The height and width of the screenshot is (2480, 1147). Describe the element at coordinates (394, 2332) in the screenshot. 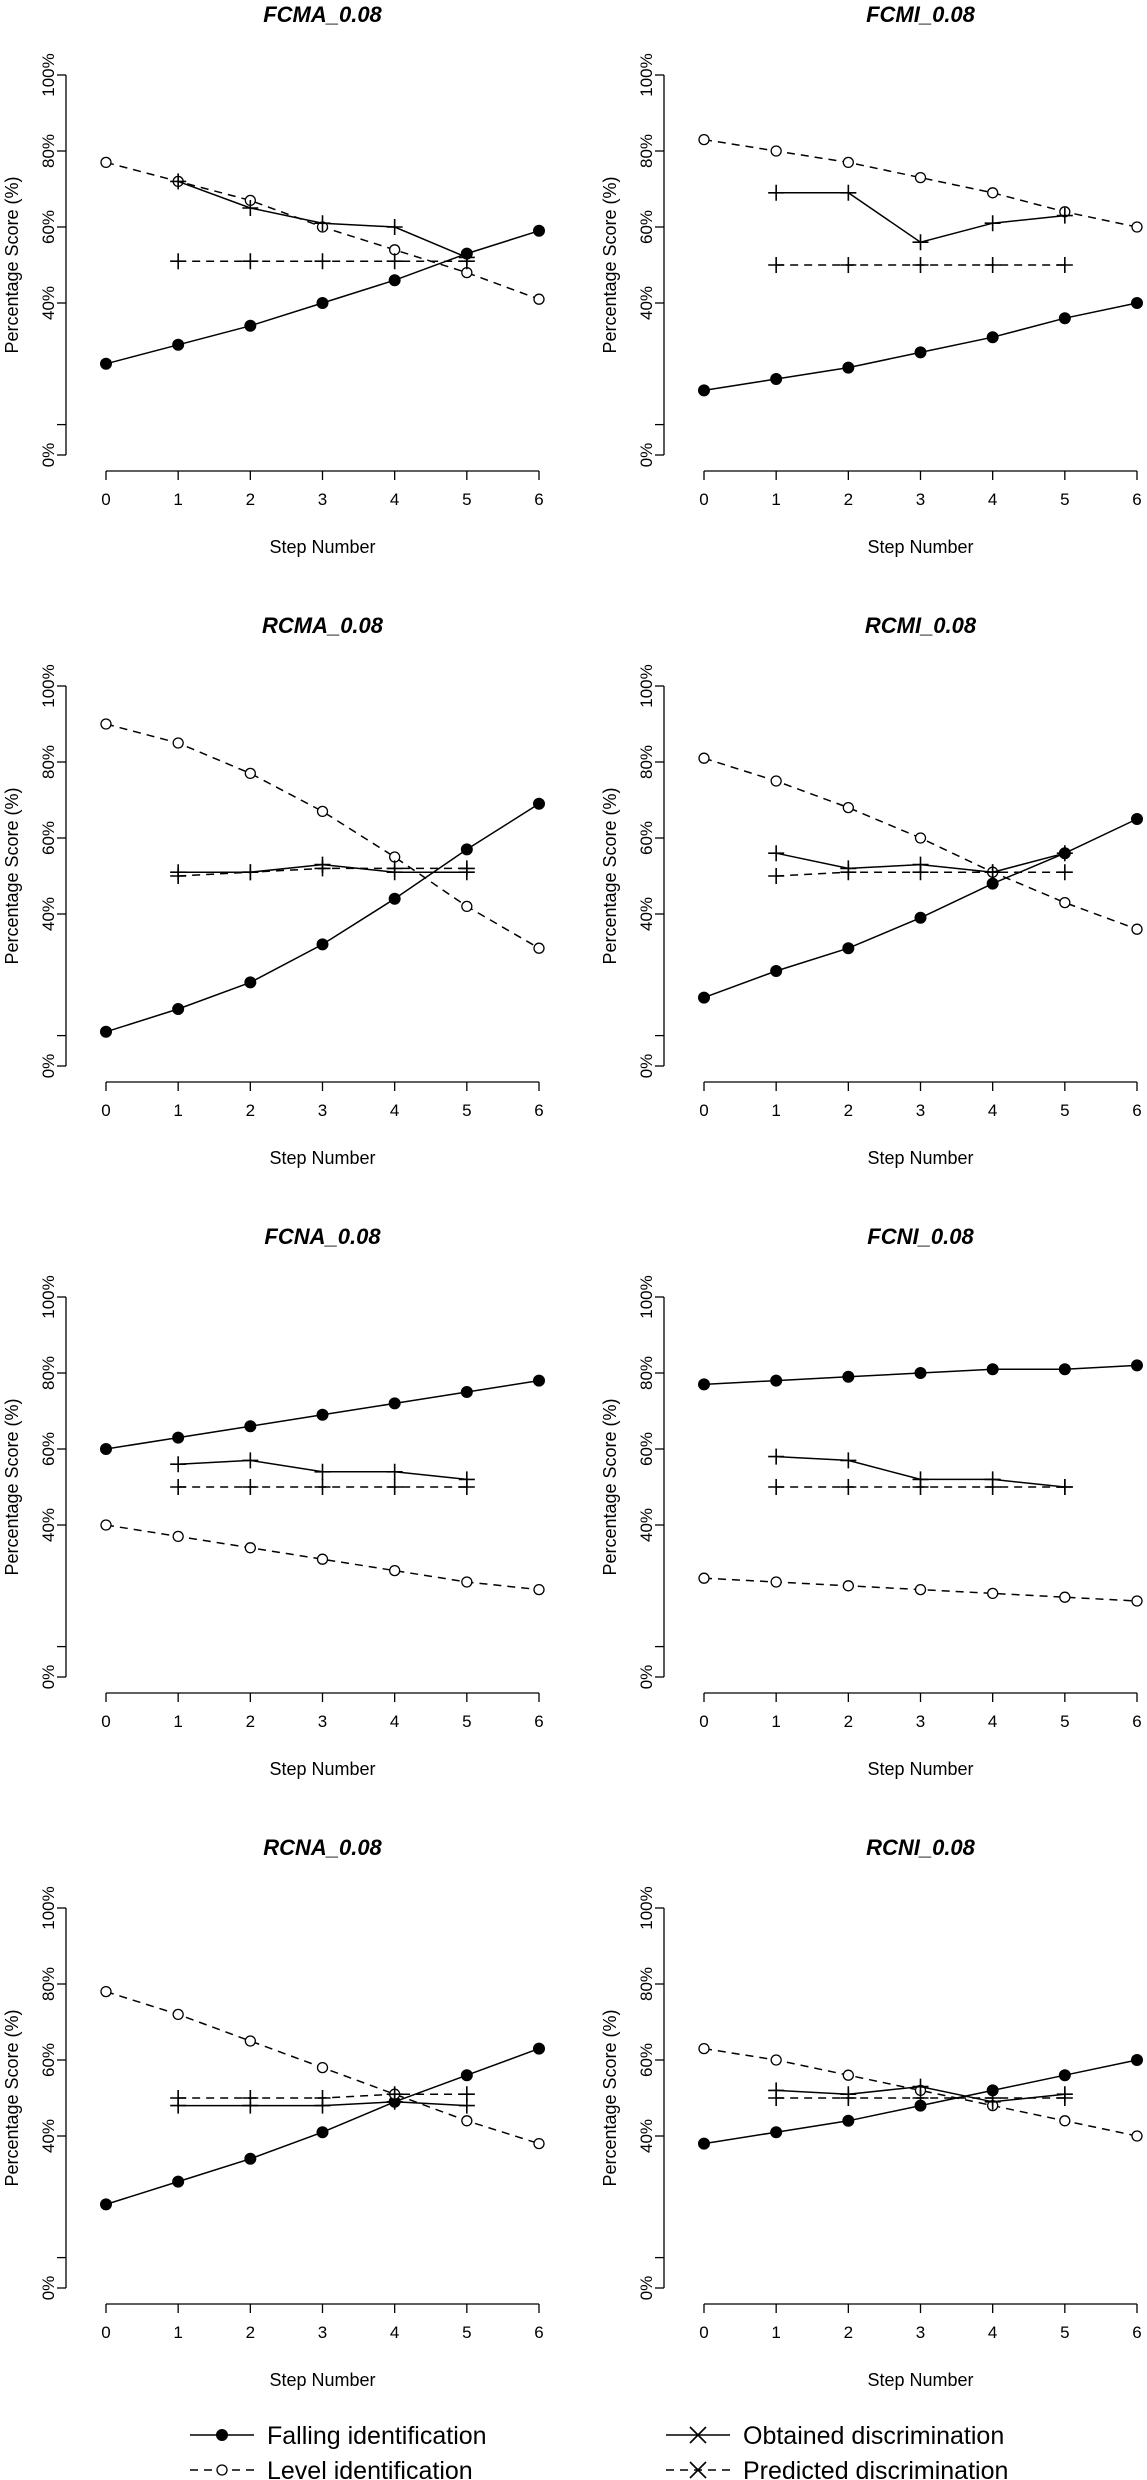

I see `x-tick-label: 4` at that location.